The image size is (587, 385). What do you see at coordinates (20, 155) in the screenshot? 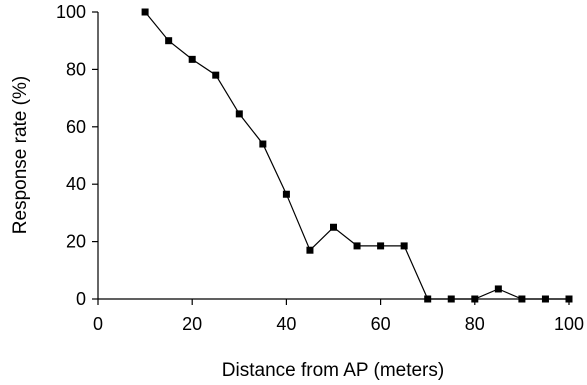
I see `y-axis-label: Response rate (%)` at bounding box center [20, 155].